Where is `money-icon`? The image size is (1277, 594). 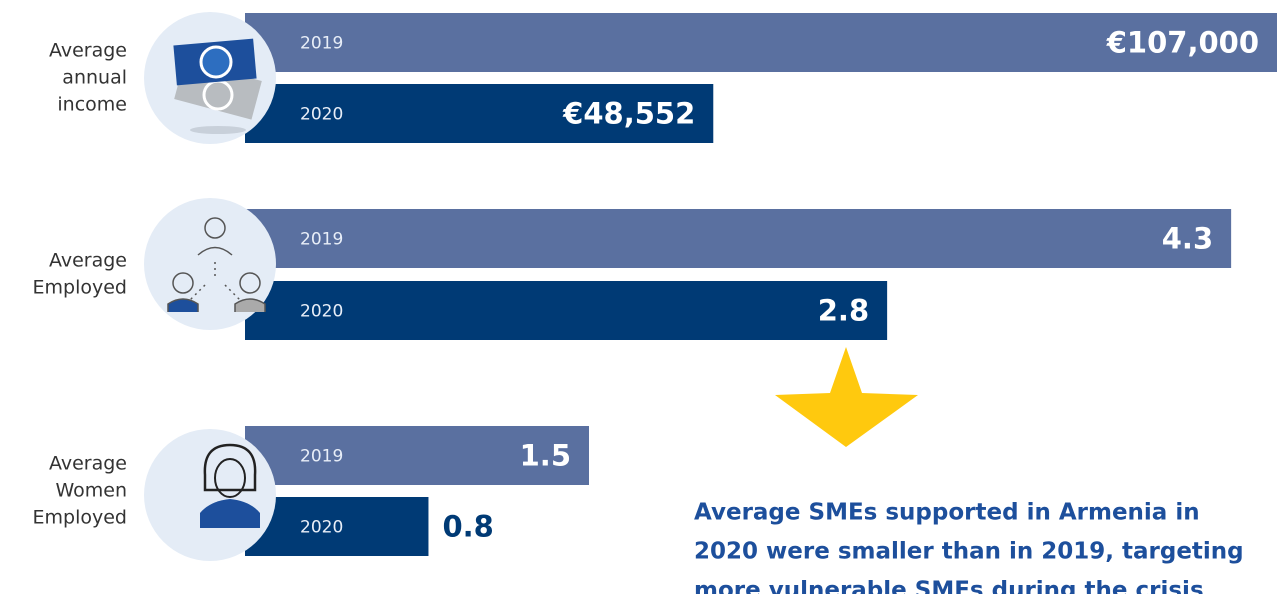 money-icon is located at coordinates (217, 86).